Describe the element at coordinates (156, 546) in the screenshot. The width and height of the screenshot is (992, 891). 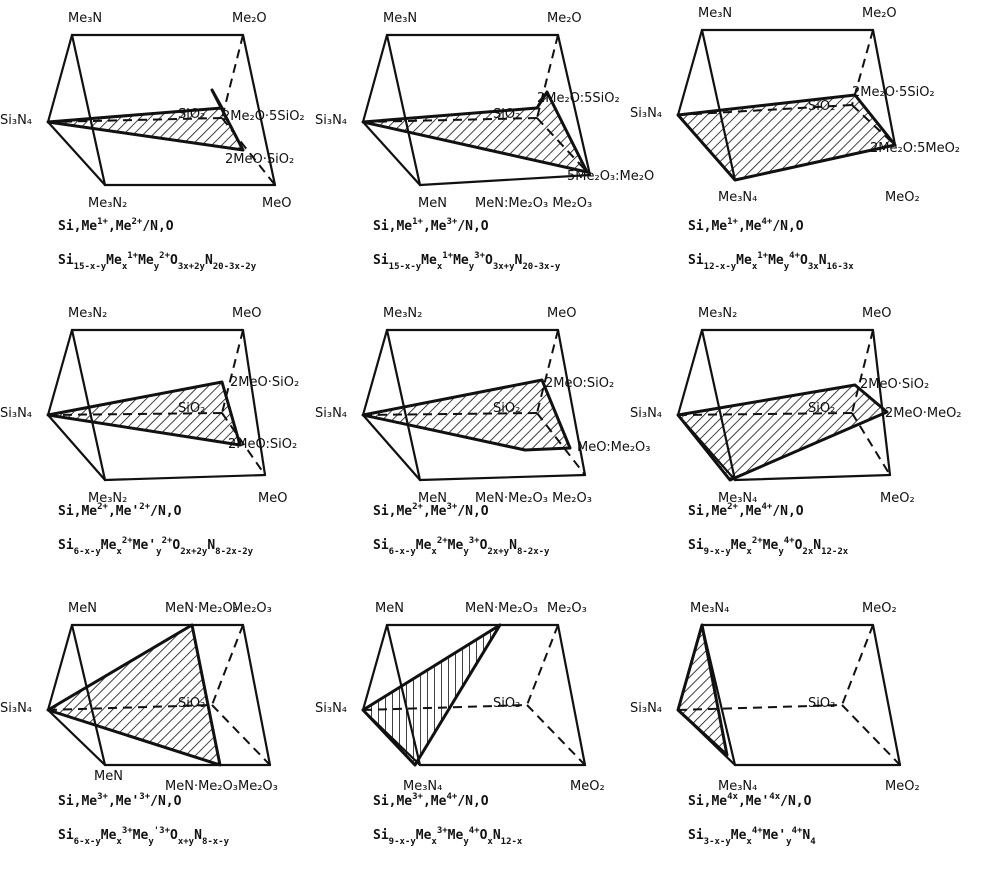
I see `formula-caption: Si6-x-yMex2+Me'y2+O2x+2yN8-2x-2y` at that location.